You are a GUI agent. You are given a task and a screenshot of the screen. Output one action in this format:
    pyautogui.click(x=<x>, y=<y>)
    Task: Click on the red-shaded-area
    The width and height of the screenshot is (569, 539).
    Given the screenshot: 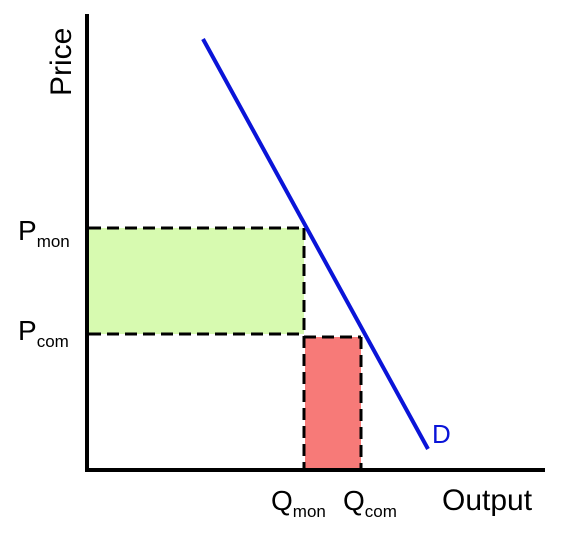 What is the action you would take?
    pyautogui.click(x=333, y=403)
    